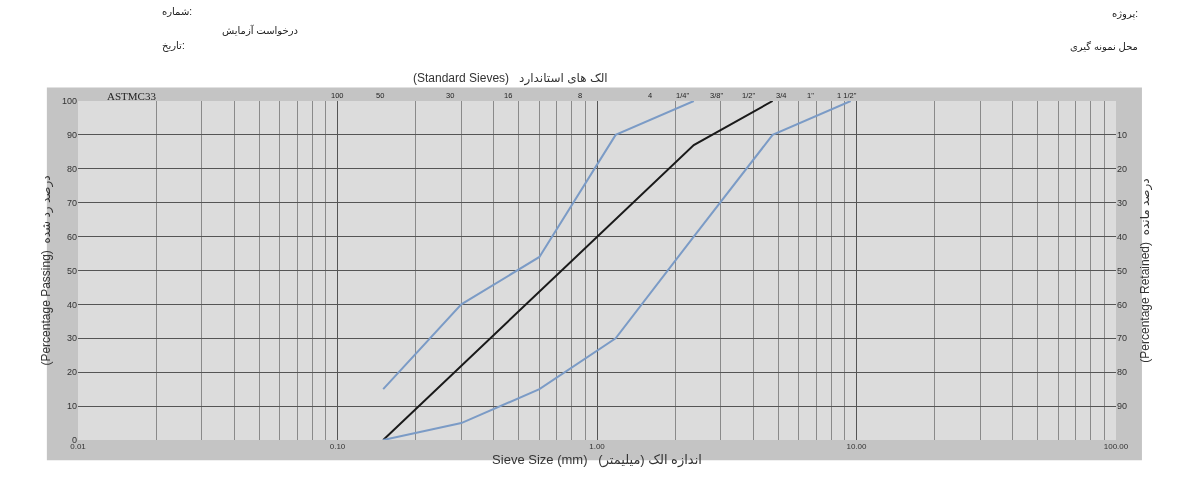 The image size is (1200, 479). What do you see at coordinates (71, 338) in the screenshot?
I see `y-tick-label: 30` at bounding box center [71, 338].